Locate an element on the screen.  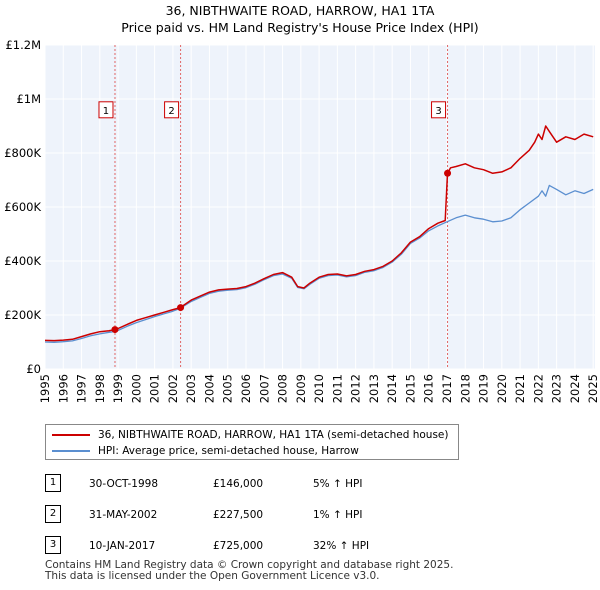
sale-price: £725,000 is located at coordinates (238, 546).